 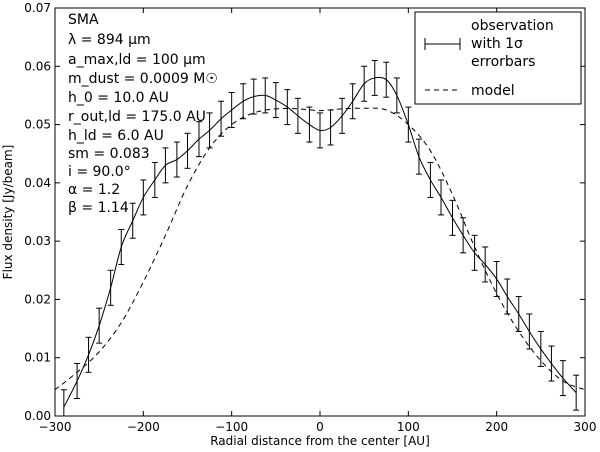 What do you see at coordinates (37, 125) in the screenshot?
I see `y-tick-label: 0.05` at bounding box center [37, 125].